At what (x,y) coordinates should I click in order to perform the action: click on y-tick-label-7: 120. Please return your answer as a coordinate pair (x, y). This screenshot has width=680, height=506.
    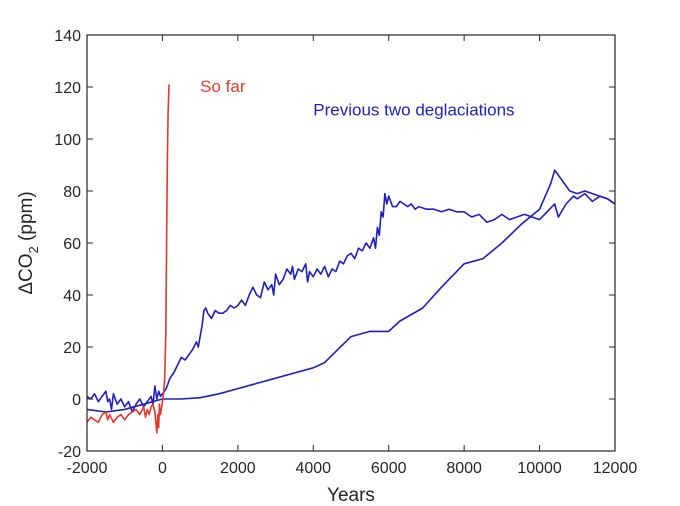
    Looking at the image, I should click on (67, 88).